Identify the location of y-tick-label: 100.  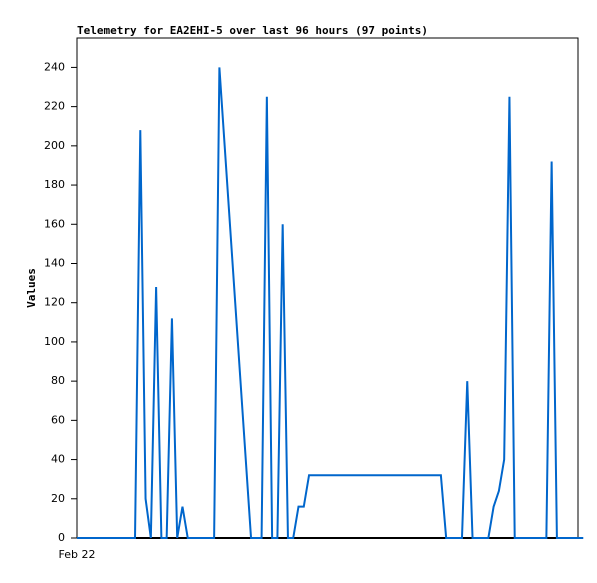
(54, 341).